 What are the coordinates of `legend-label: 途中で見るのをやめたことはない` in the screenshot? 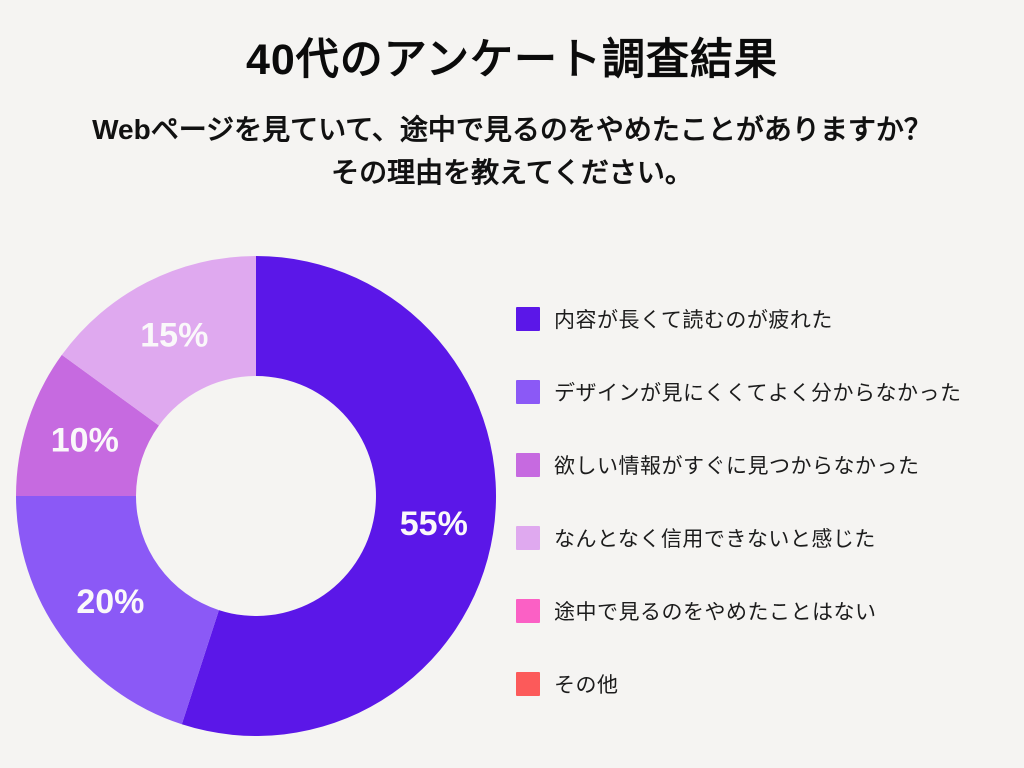 It's located at (715, 612).